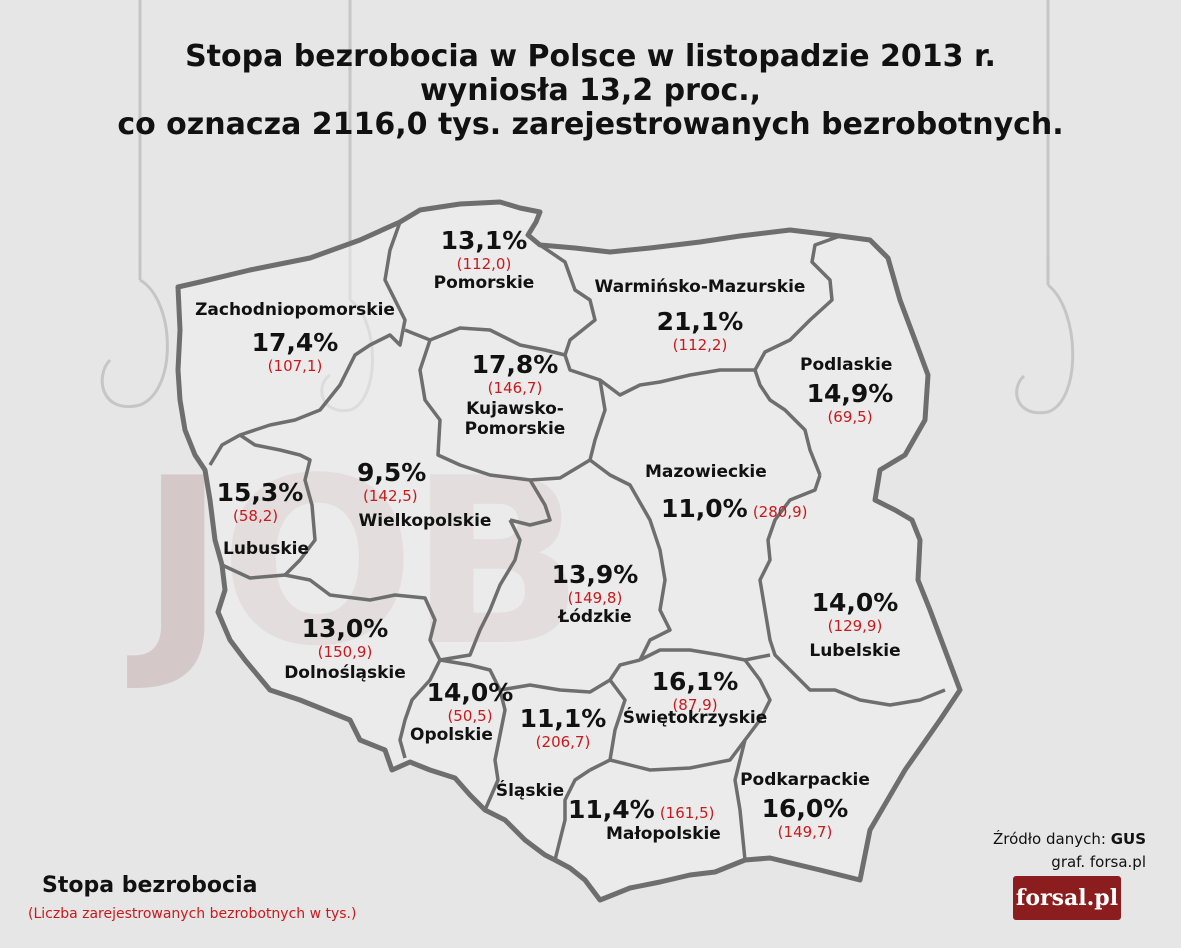 The width and height of the screenshot is (1181, 948). I want to click on border-lub-wlkp, so click(278, 505).